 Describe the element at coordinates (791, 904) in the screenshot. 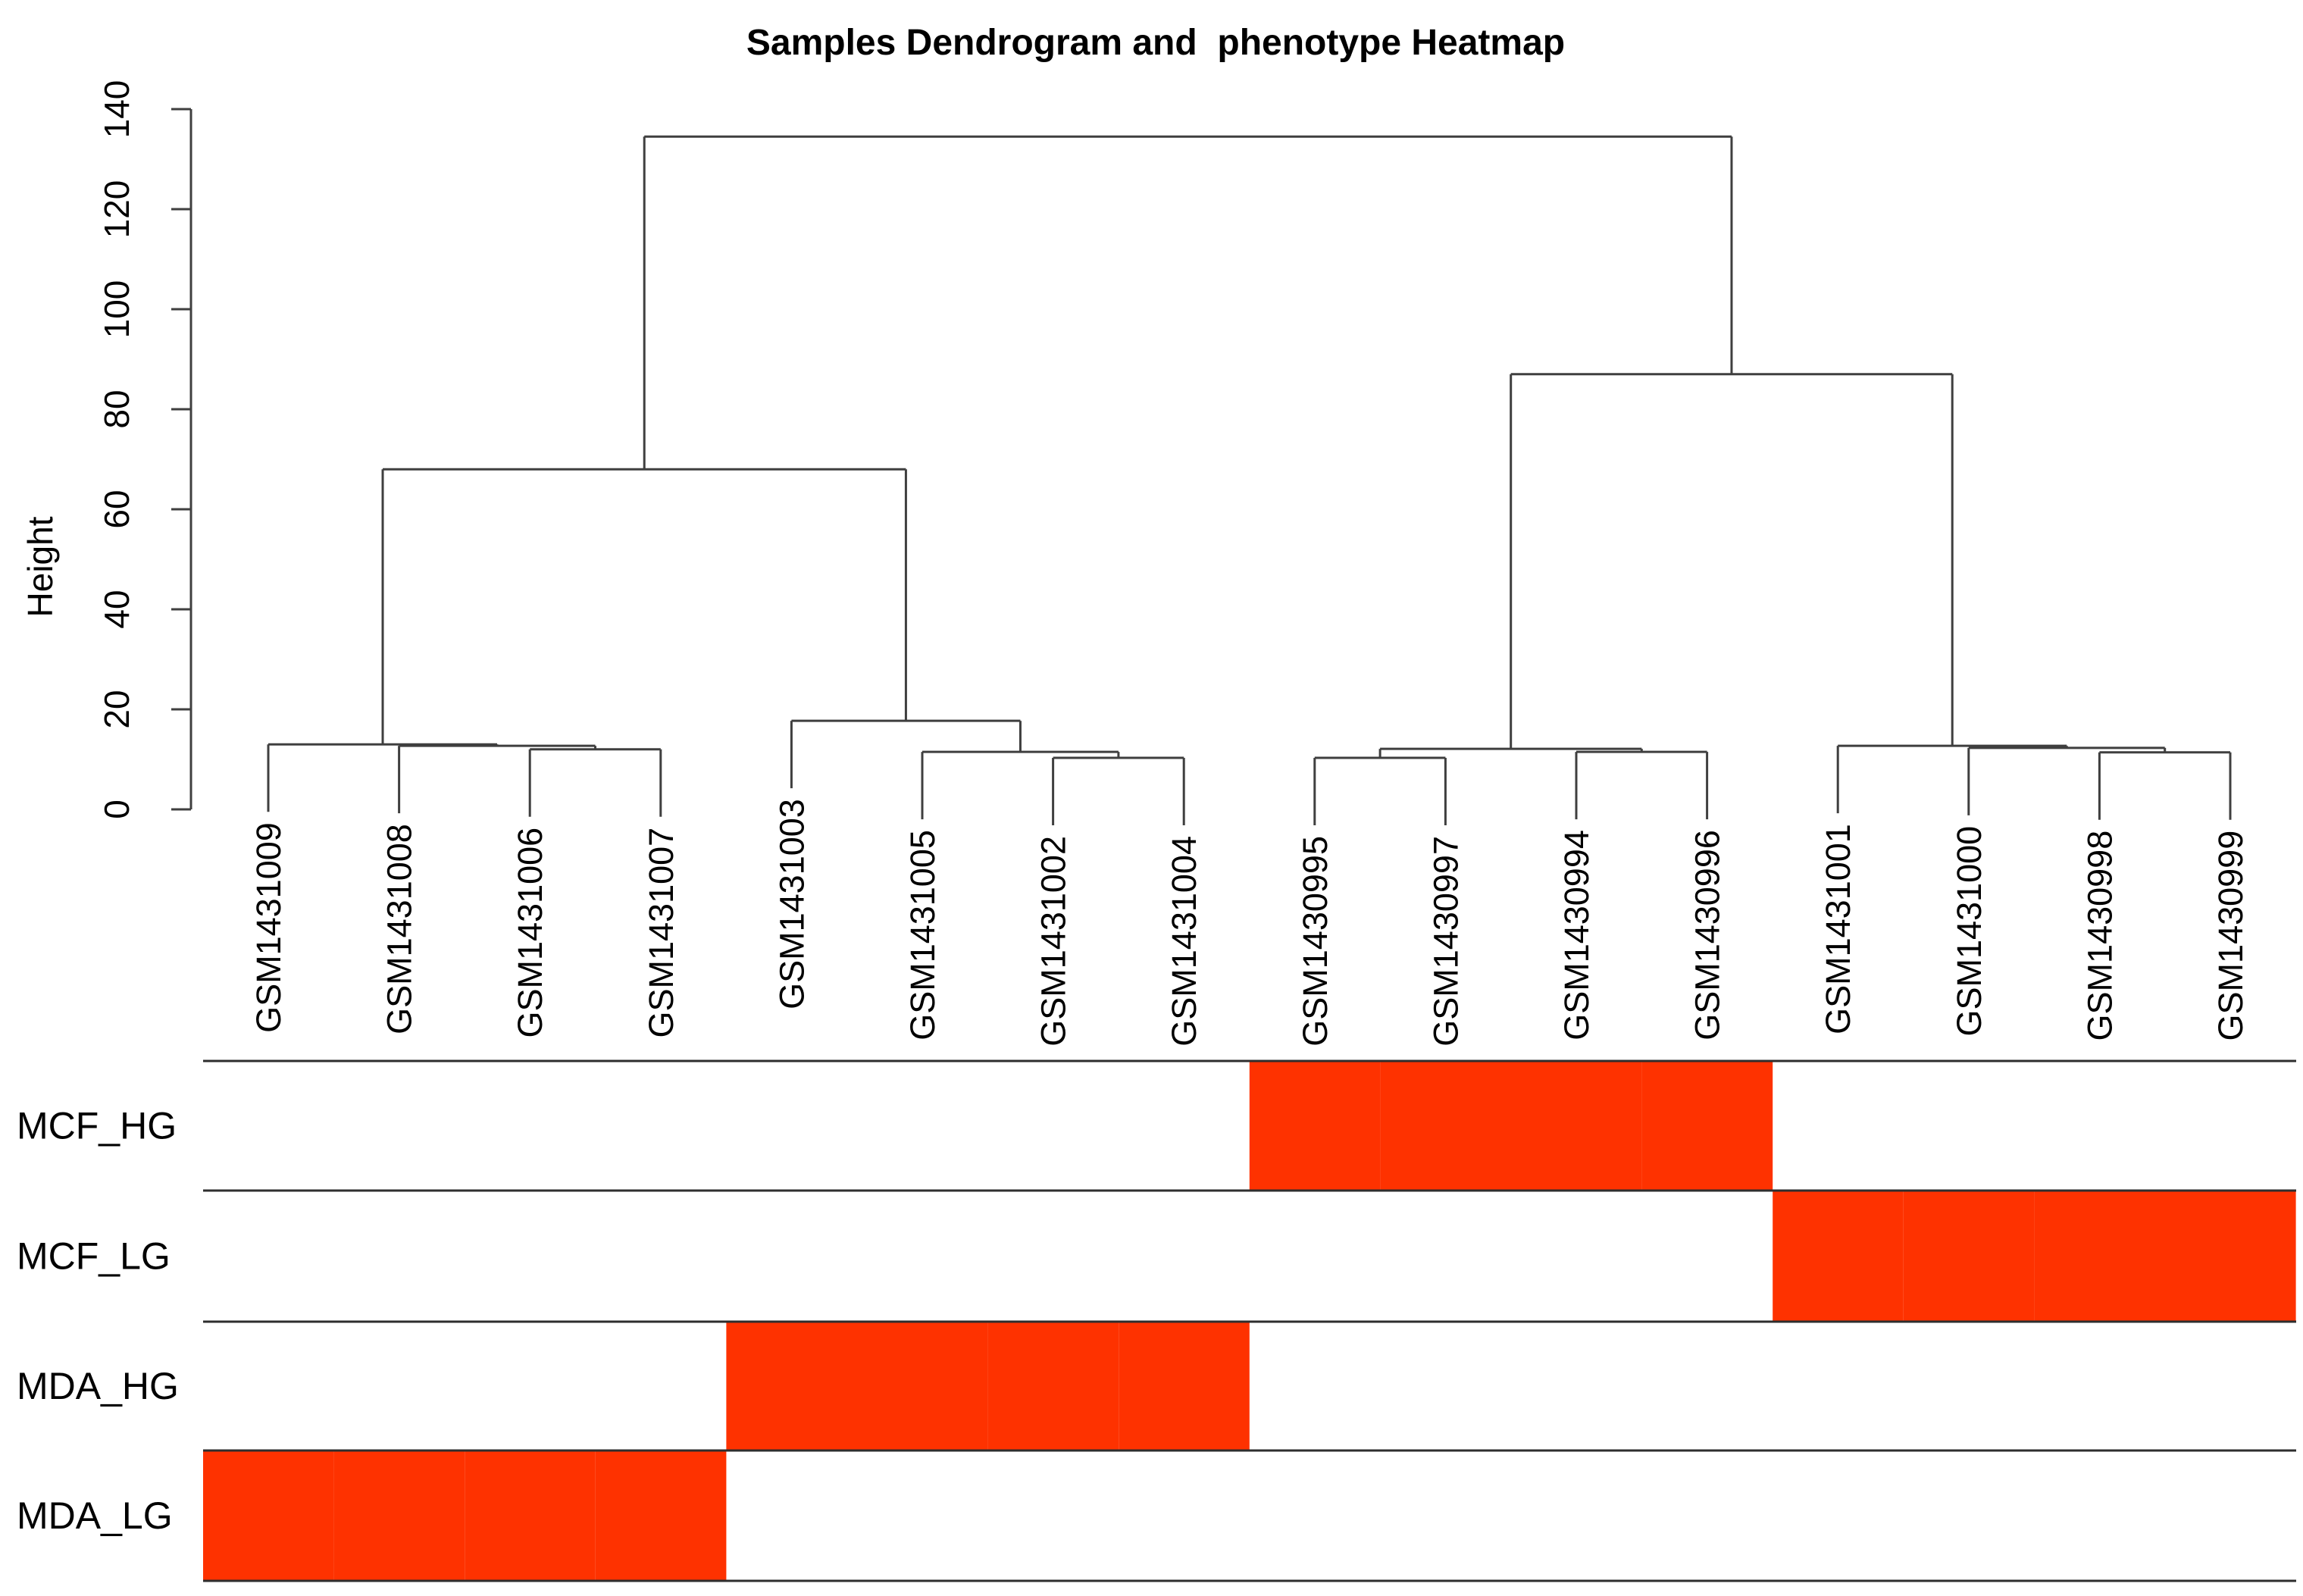

I see `leaf-label: GSM1431003` at that location.